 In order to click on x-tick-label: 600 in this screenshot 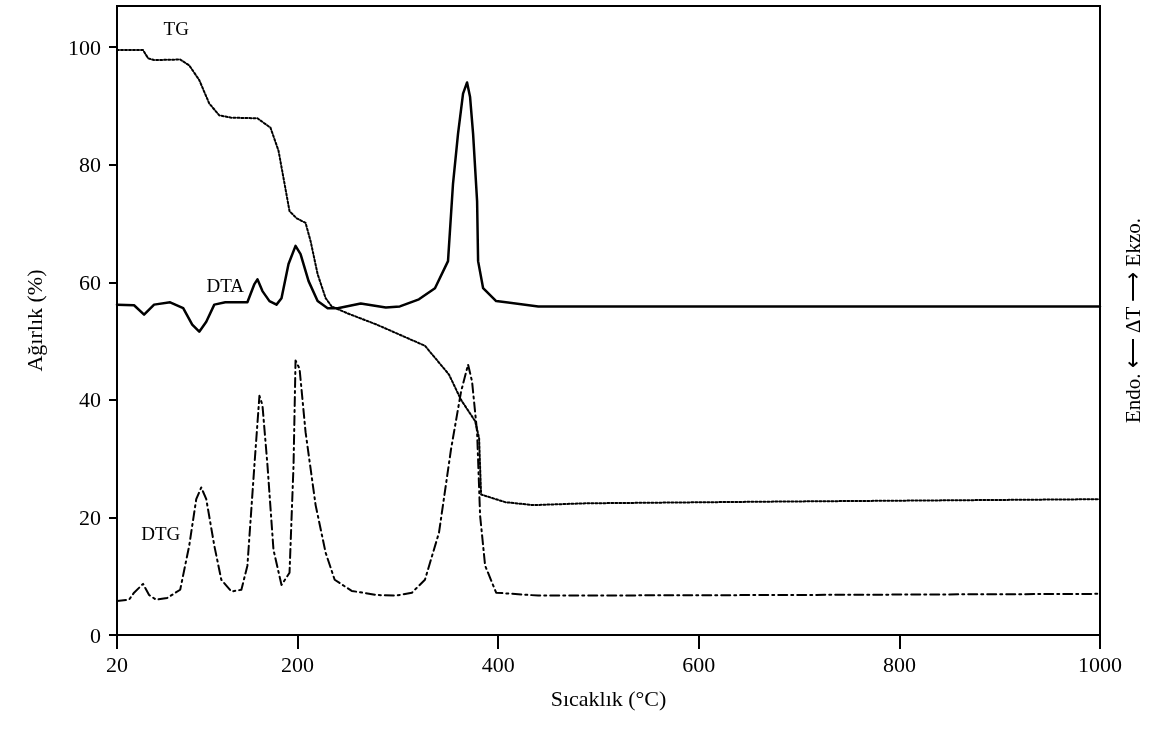, I will do `click(699, 664)`.